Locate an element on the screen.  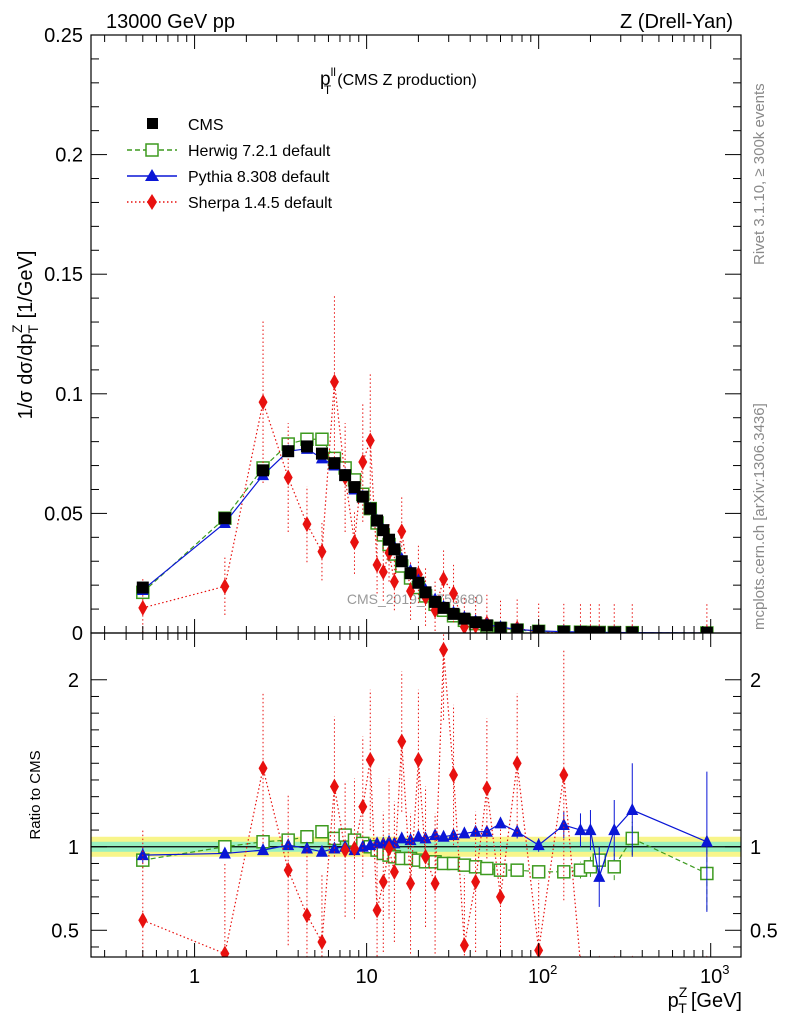
mcplots-label: mcplots.cern.ch [arXiv:1306.3436] is located at coordinates (759, 516).